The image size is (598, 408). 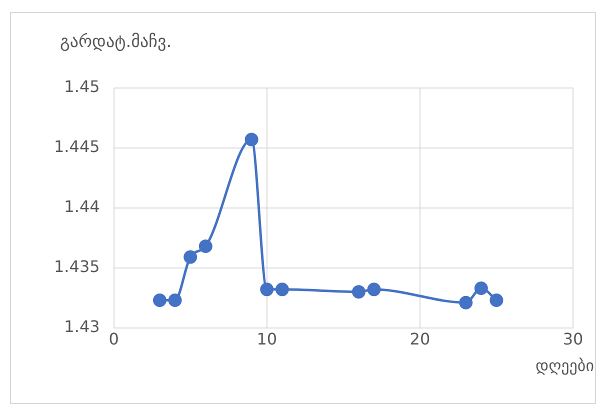 What do you see at coordinates (267, 339) in the screenshot?
I see `x-tick-label: 10` at bounding box center [267, 339].